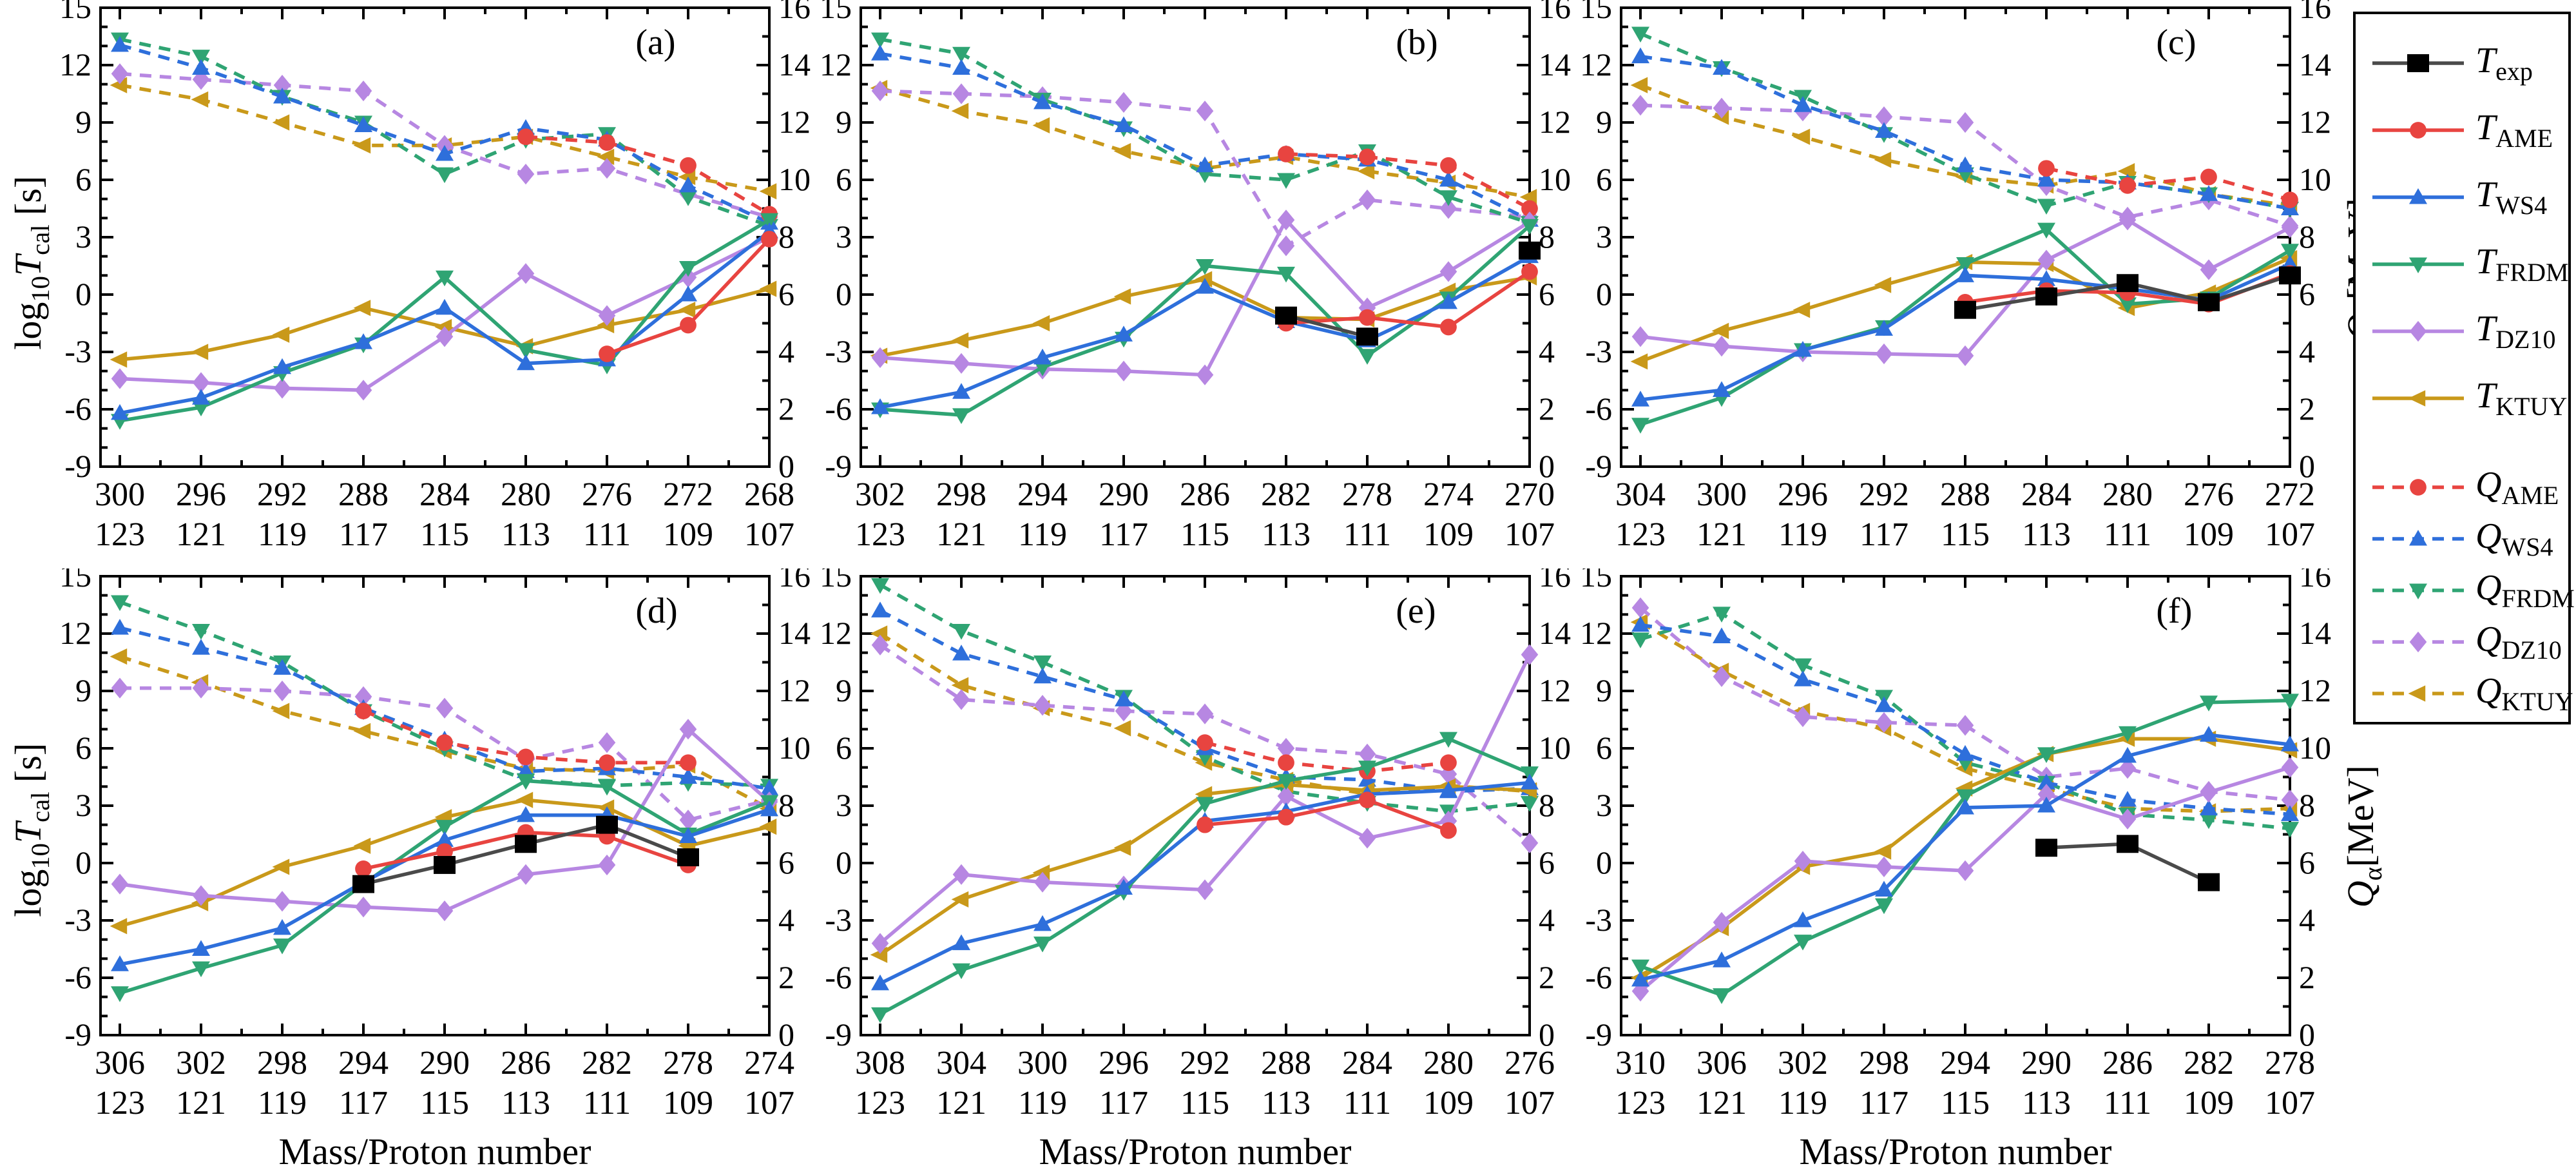 Image resolution: width=2576 pixels, height=1175 pixels. Describe the element at coordinates (2209, 1063) in the screenshot. I see `svg-text: 282` at that location.